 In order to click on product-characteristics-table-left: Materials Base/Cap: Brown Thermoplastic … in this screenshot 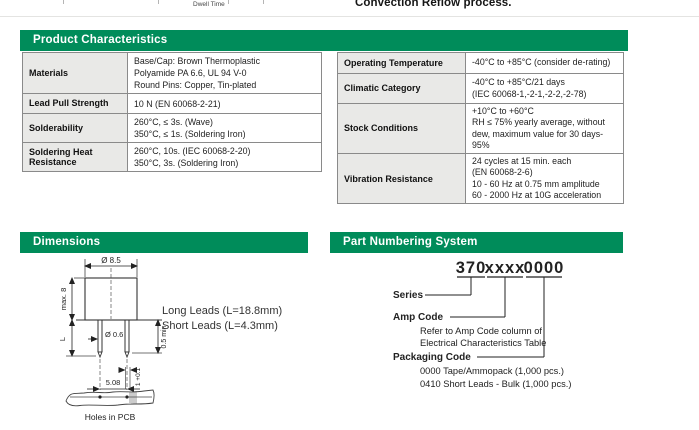, I will do `click(172, 112)`.